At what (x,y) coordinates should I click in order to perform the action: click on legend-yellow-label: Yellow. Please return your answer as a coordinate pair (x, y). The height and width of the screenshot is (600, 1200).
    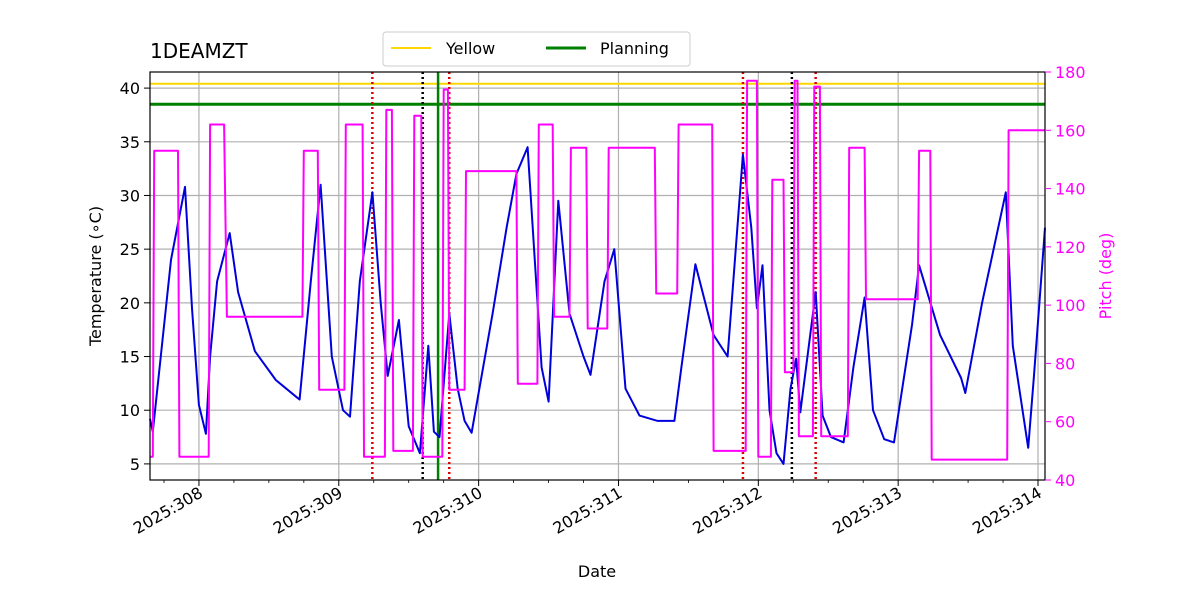
    Looking at the image, I should click on (470, 48).